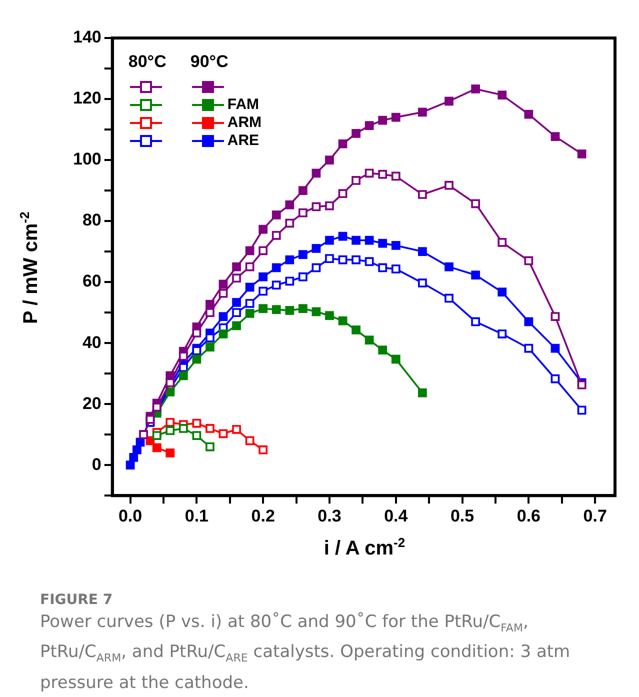 The image size is (639, 697). I want to click on x-tick-label: 0.2, so click(263, 516).